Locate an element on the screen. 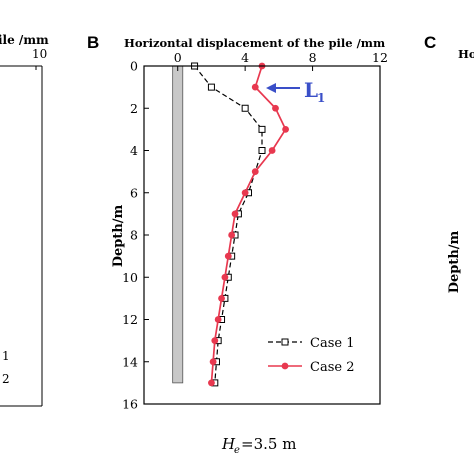  y-tick-label: 0 is located at coordinates (134, 66).